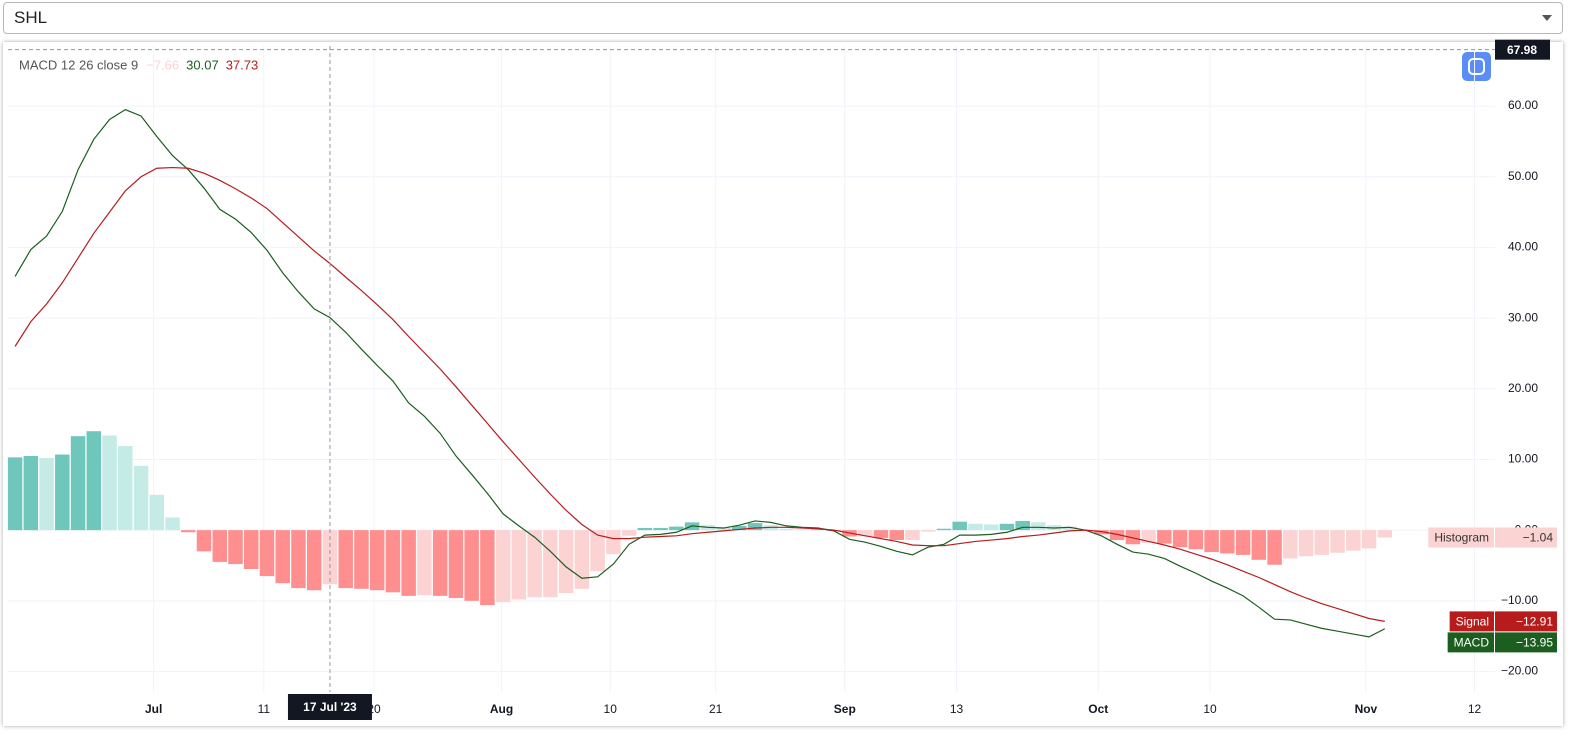  What do you see at coordinates (78, 64) in the screenshot?
I see `legend-title: MACD 12 26 close 9` at bounding box center [78, 64].